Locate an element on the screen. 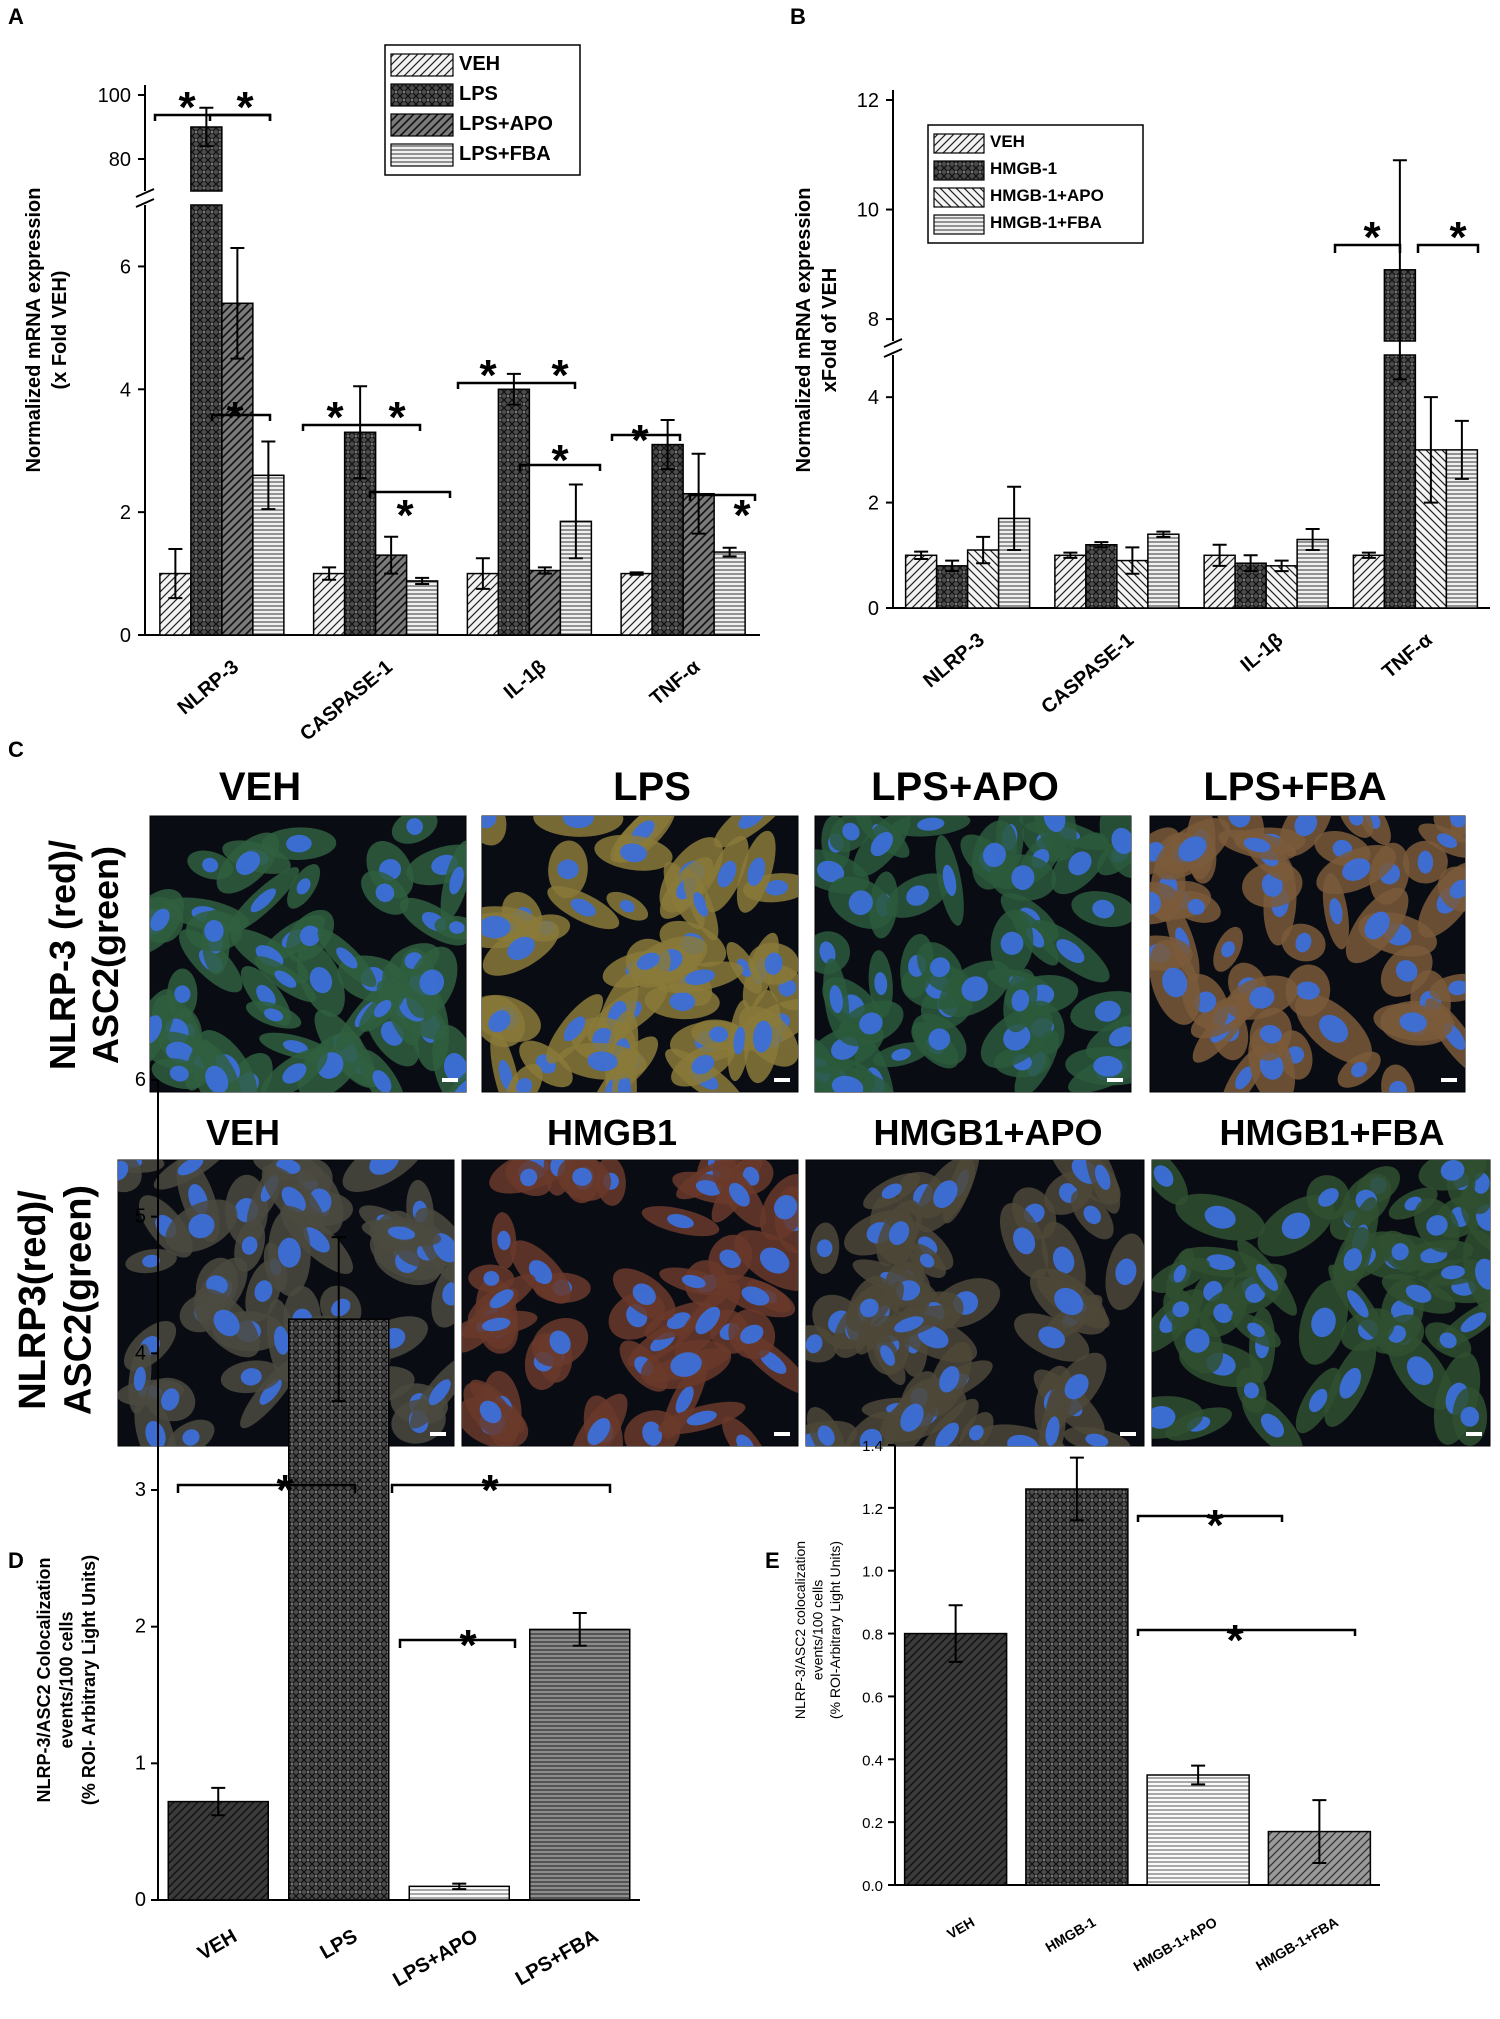  x-tick-label: LPS is located at coordinates (339, 1944).